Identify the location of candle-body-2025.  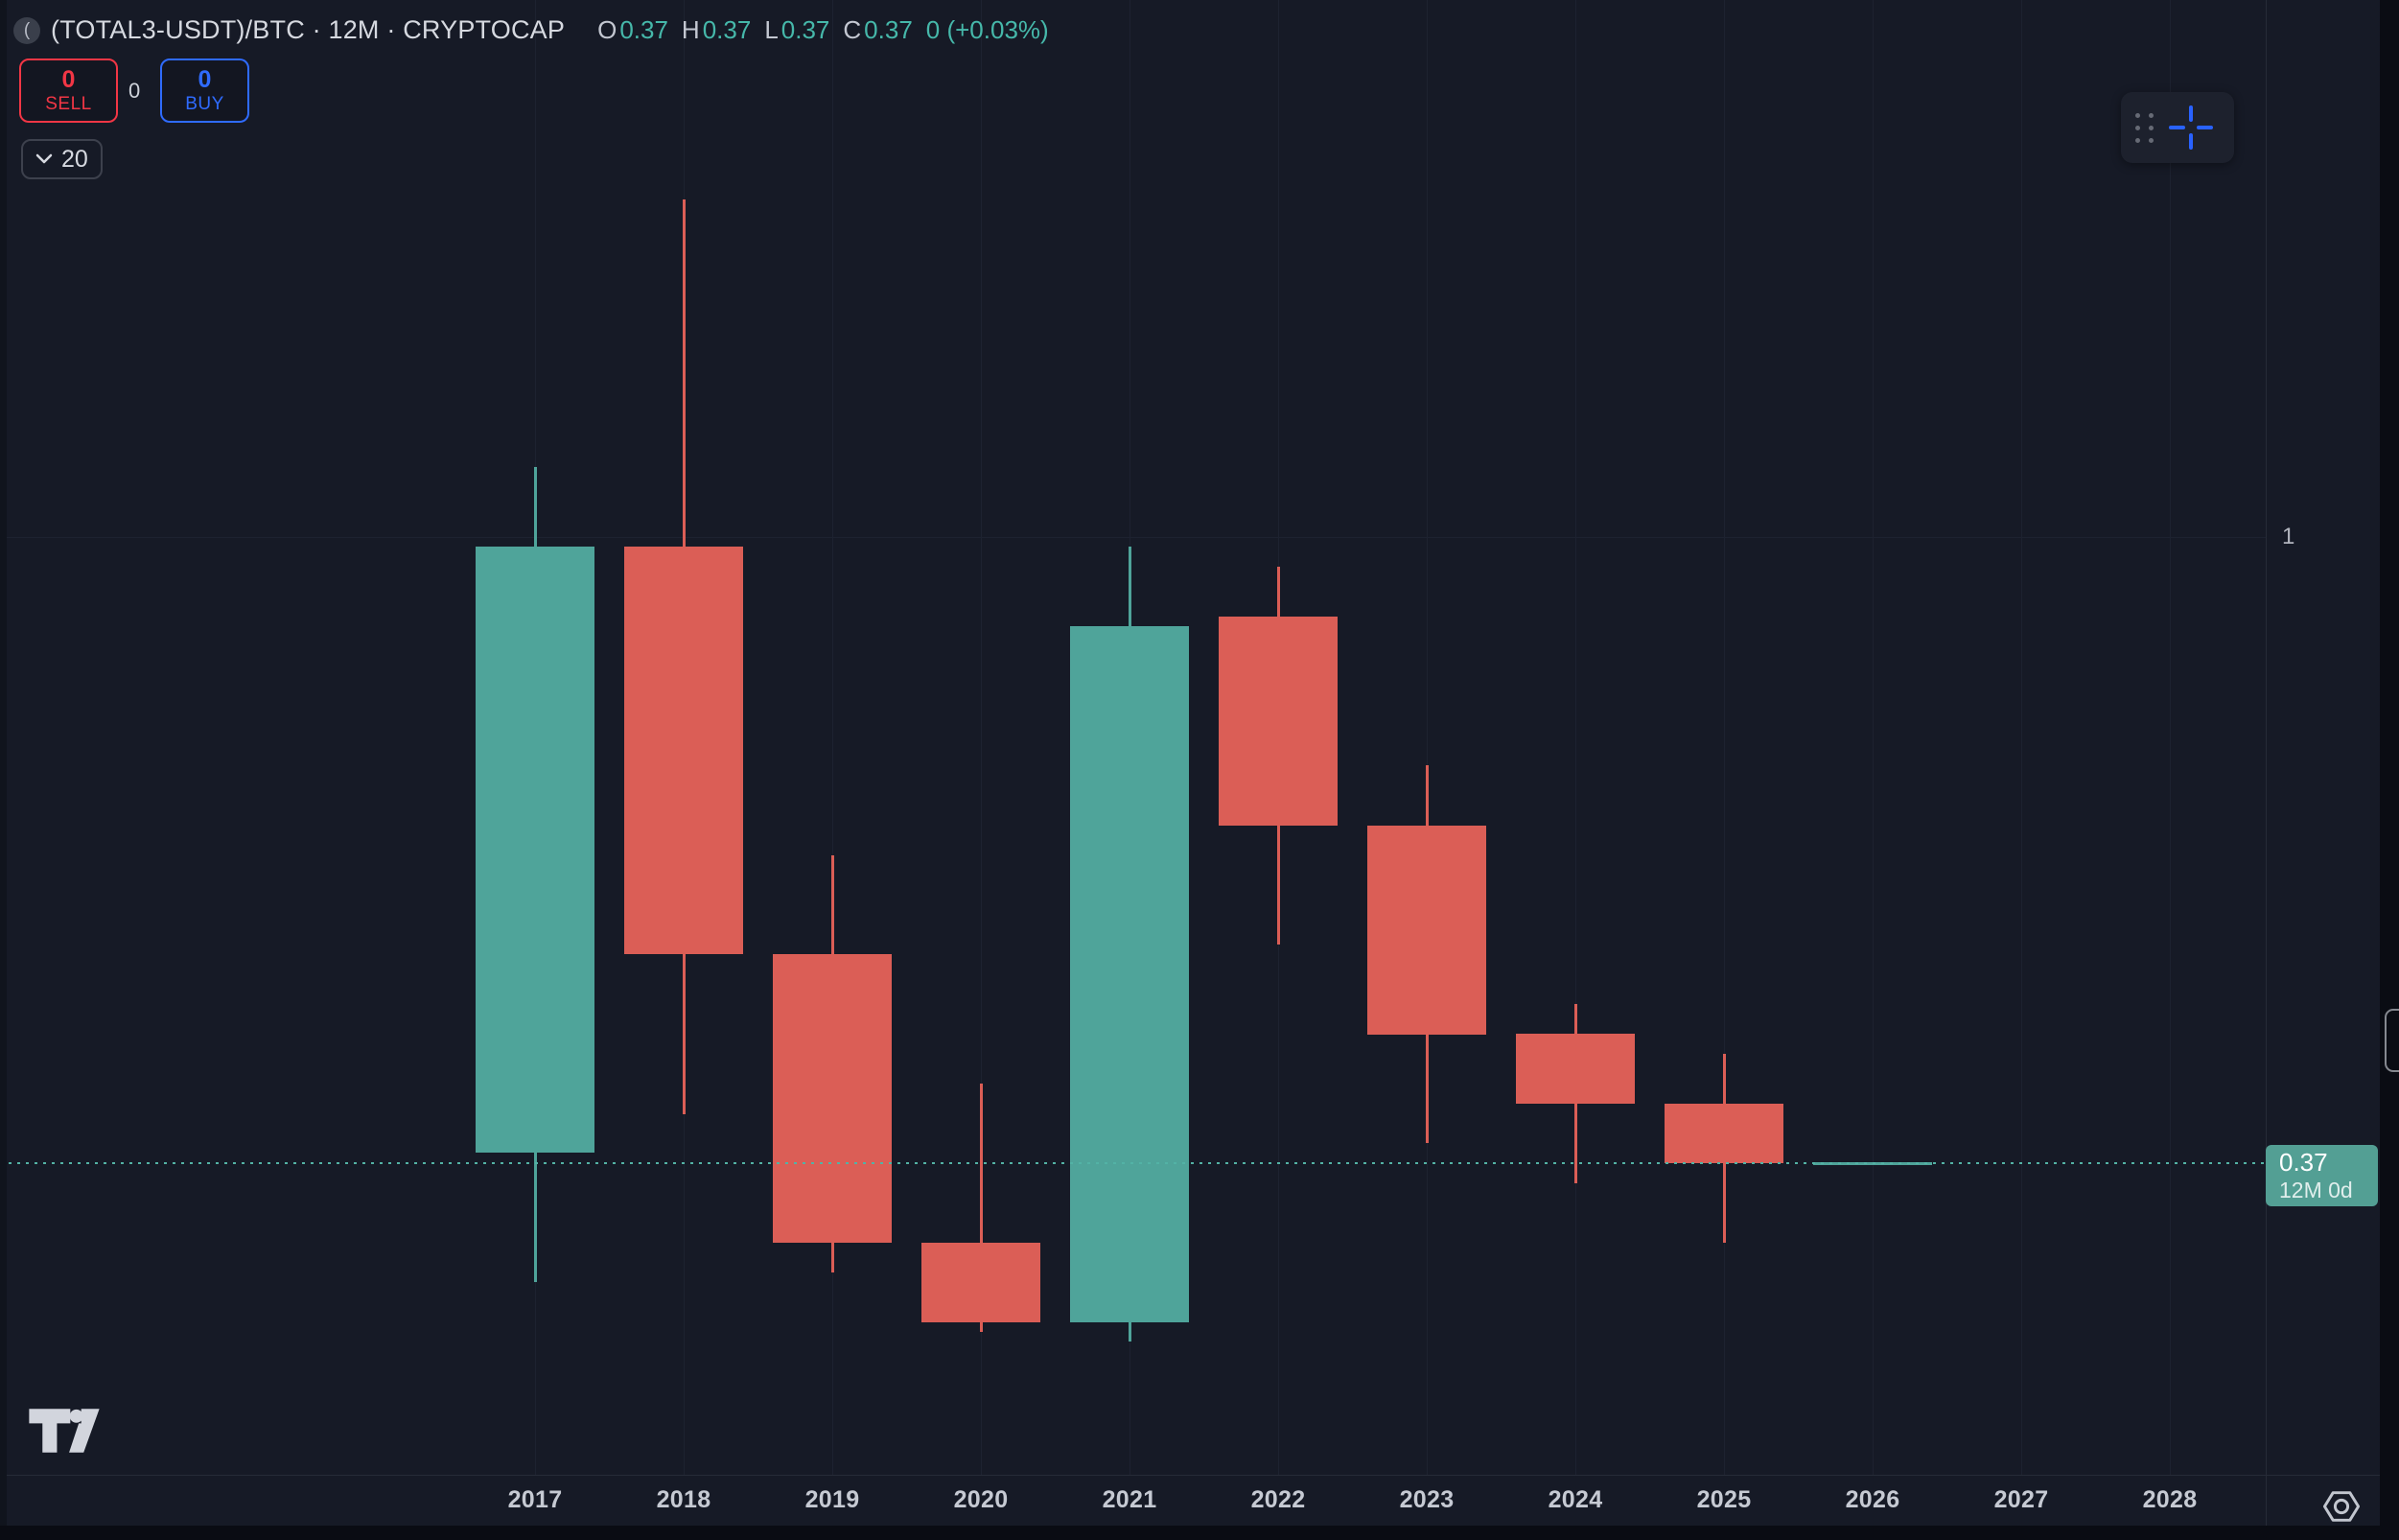
(1724, 1133).